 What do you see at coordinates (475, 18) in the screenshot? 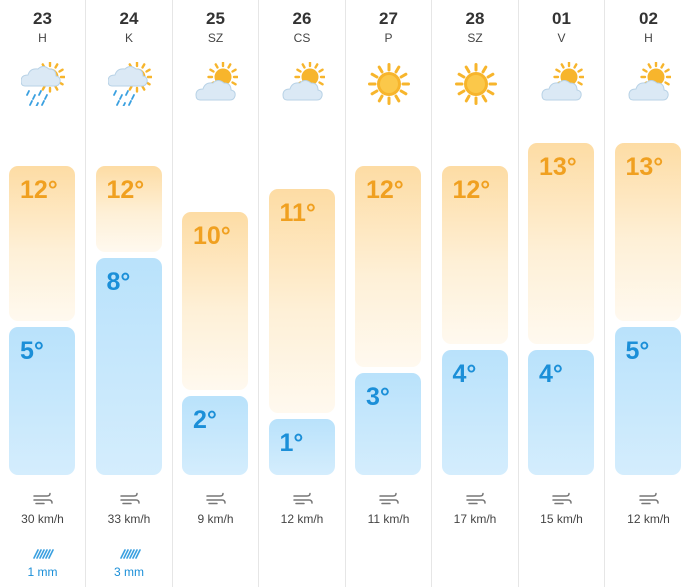
I see `day-date: 28` at bounding box center [475, 18].